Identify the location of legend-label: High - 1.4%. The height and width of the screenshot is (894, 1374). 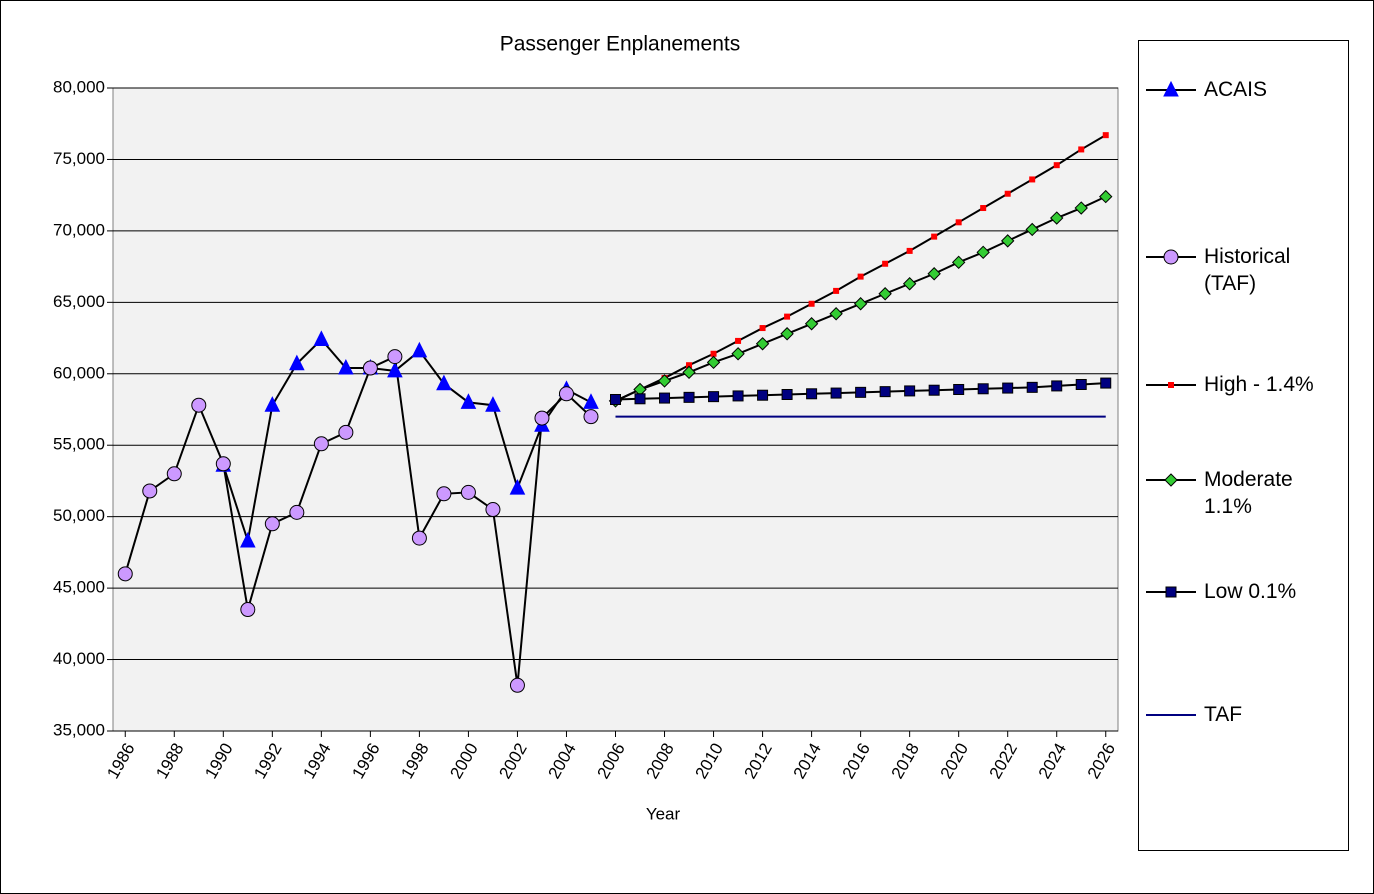
(1259, 384).